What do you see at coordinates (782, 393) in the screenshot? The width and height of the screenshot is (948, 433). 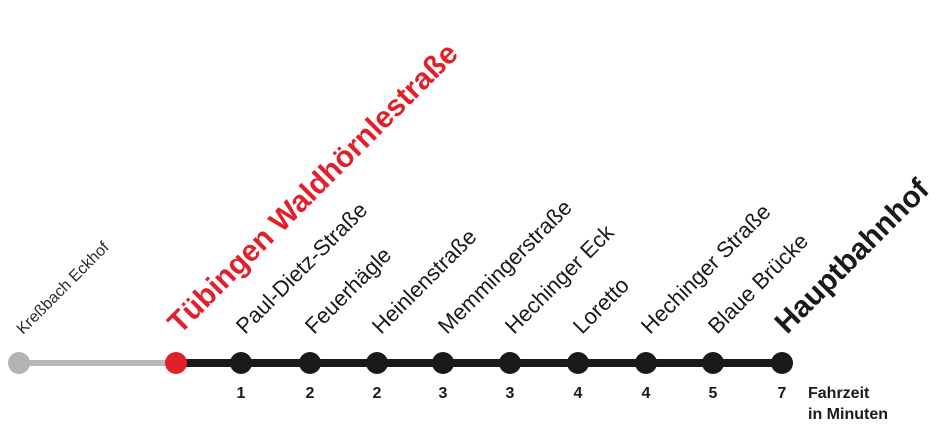 I see `travel-time-terminus: 7` at bounding box center [782, 393].